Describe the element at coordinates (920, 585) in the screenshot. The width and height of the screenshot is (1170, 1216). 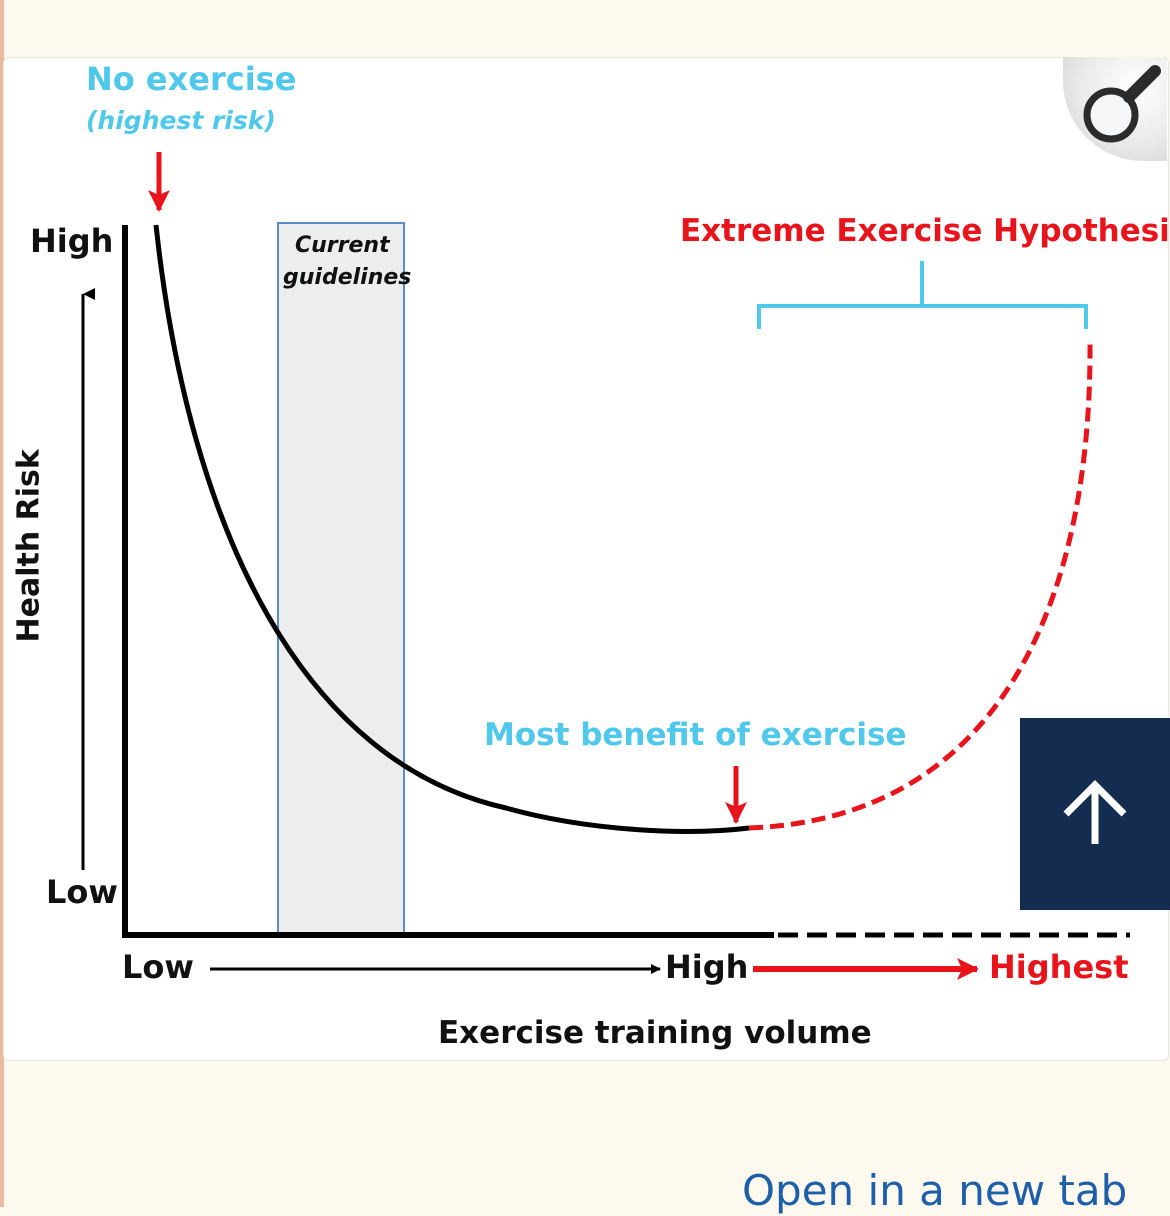
I see `risk-curve-hypothesis` at that location.